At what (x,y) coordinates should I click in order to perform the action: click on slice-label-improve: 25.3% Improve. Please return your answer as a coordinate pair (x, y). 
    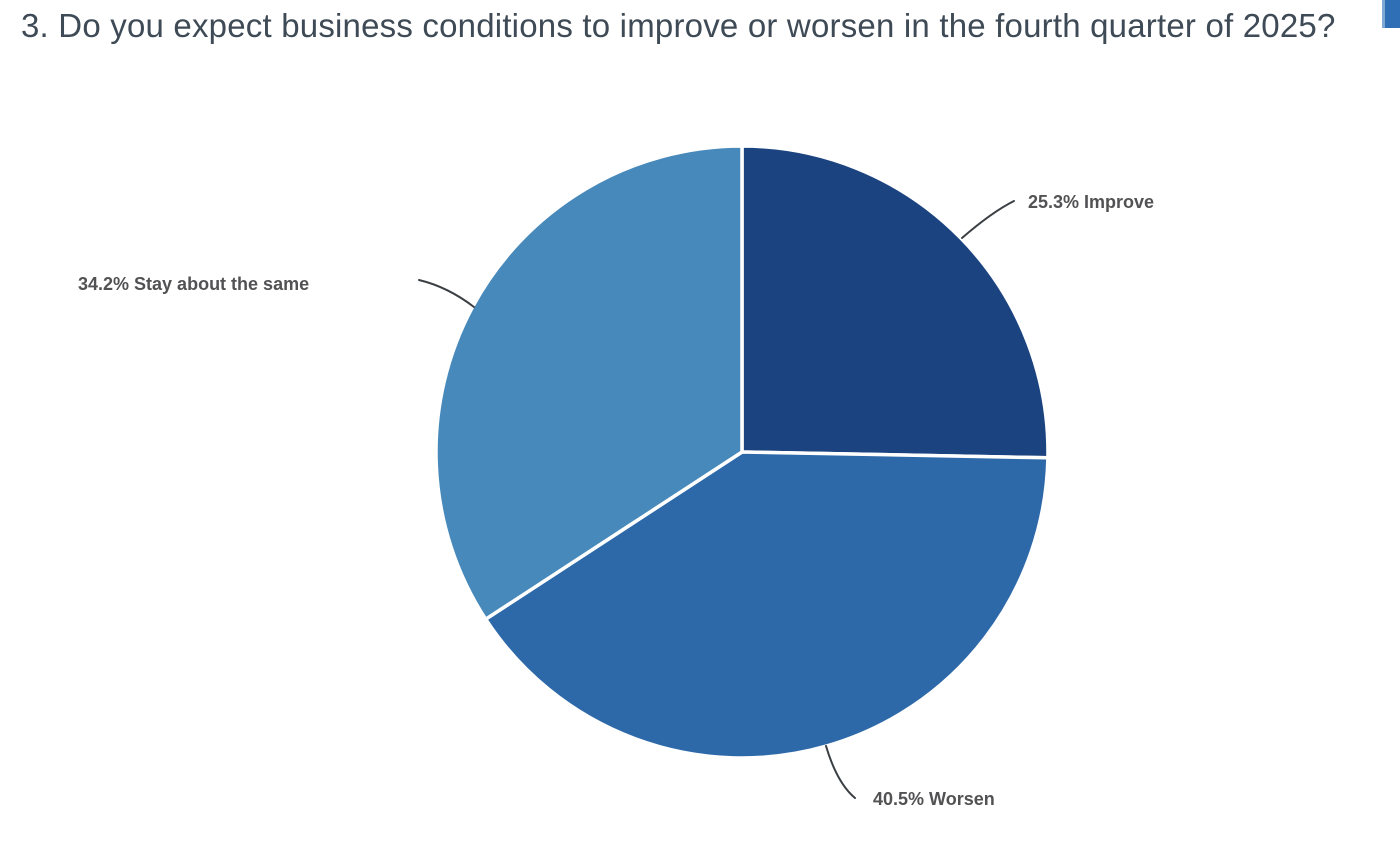
    Looking at the image, I should click on (1091, 202).